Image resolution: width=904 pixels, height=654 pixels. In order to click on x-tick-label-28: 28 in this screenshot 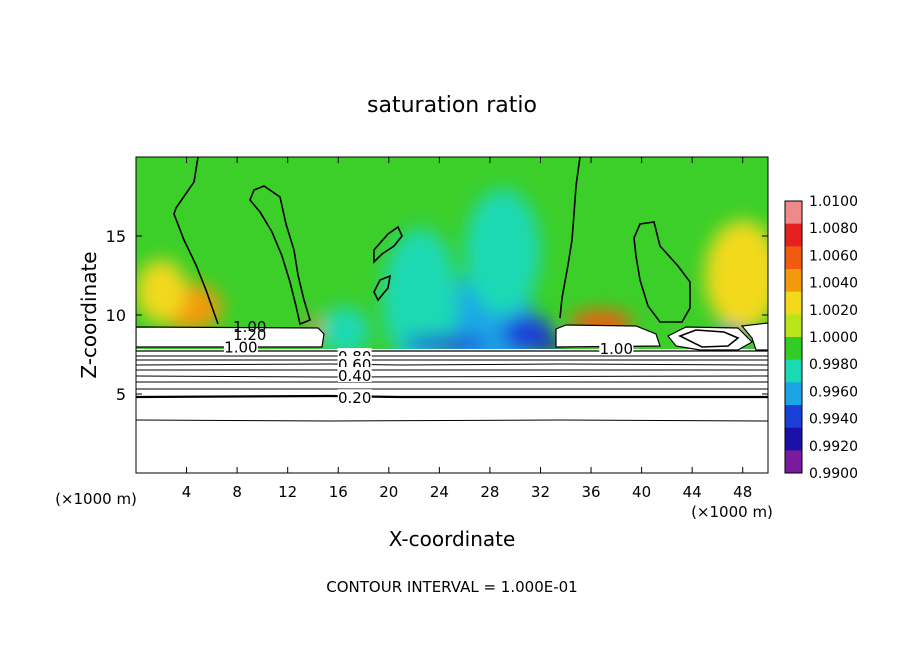, I will do `click(489, 492)`.